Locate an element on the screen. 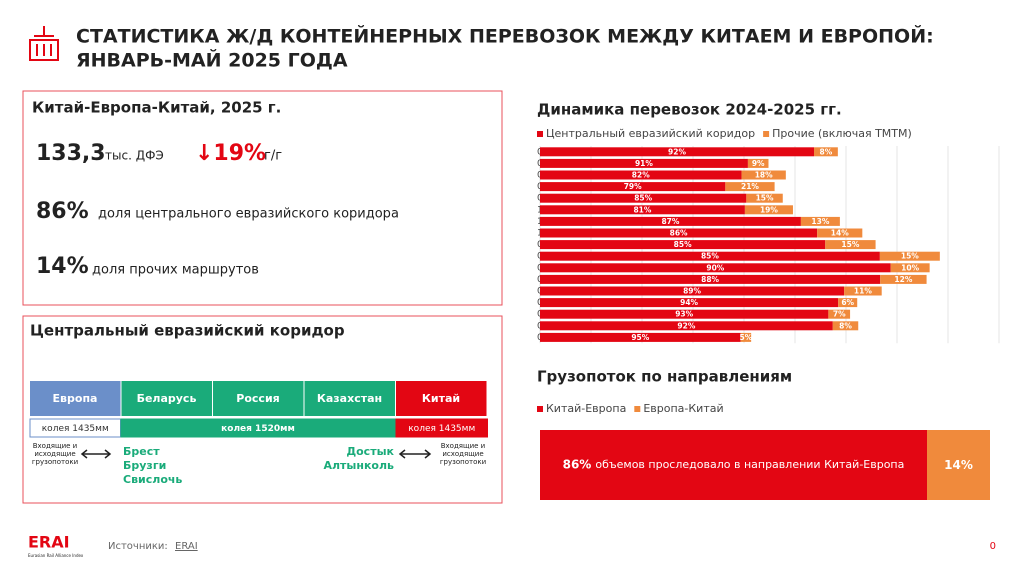 The height and width of the screenshot is (580, 1024). value-label: 18% is located at coordinates (764, 175).